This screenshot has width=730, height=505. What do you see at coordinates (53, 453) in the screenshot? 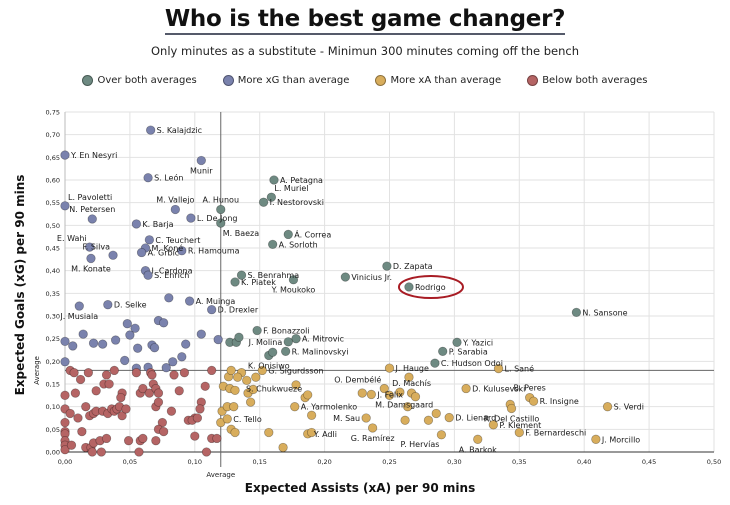
I see `y-tick-label: 0,00` at bounding box center [53, 453].